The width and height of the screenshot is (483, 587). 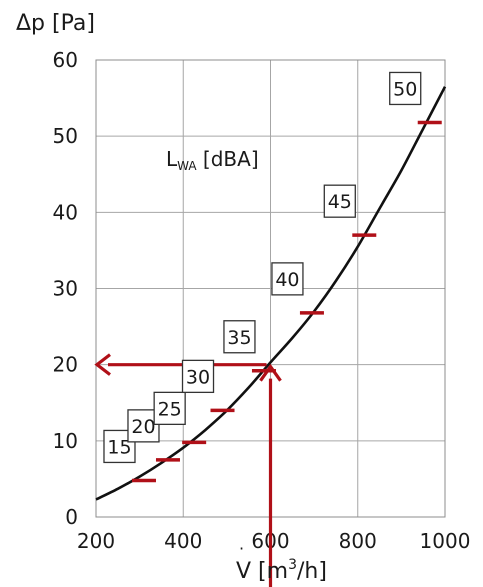 I want to click on sound-level-value: 25, so click(x=170, y=409).